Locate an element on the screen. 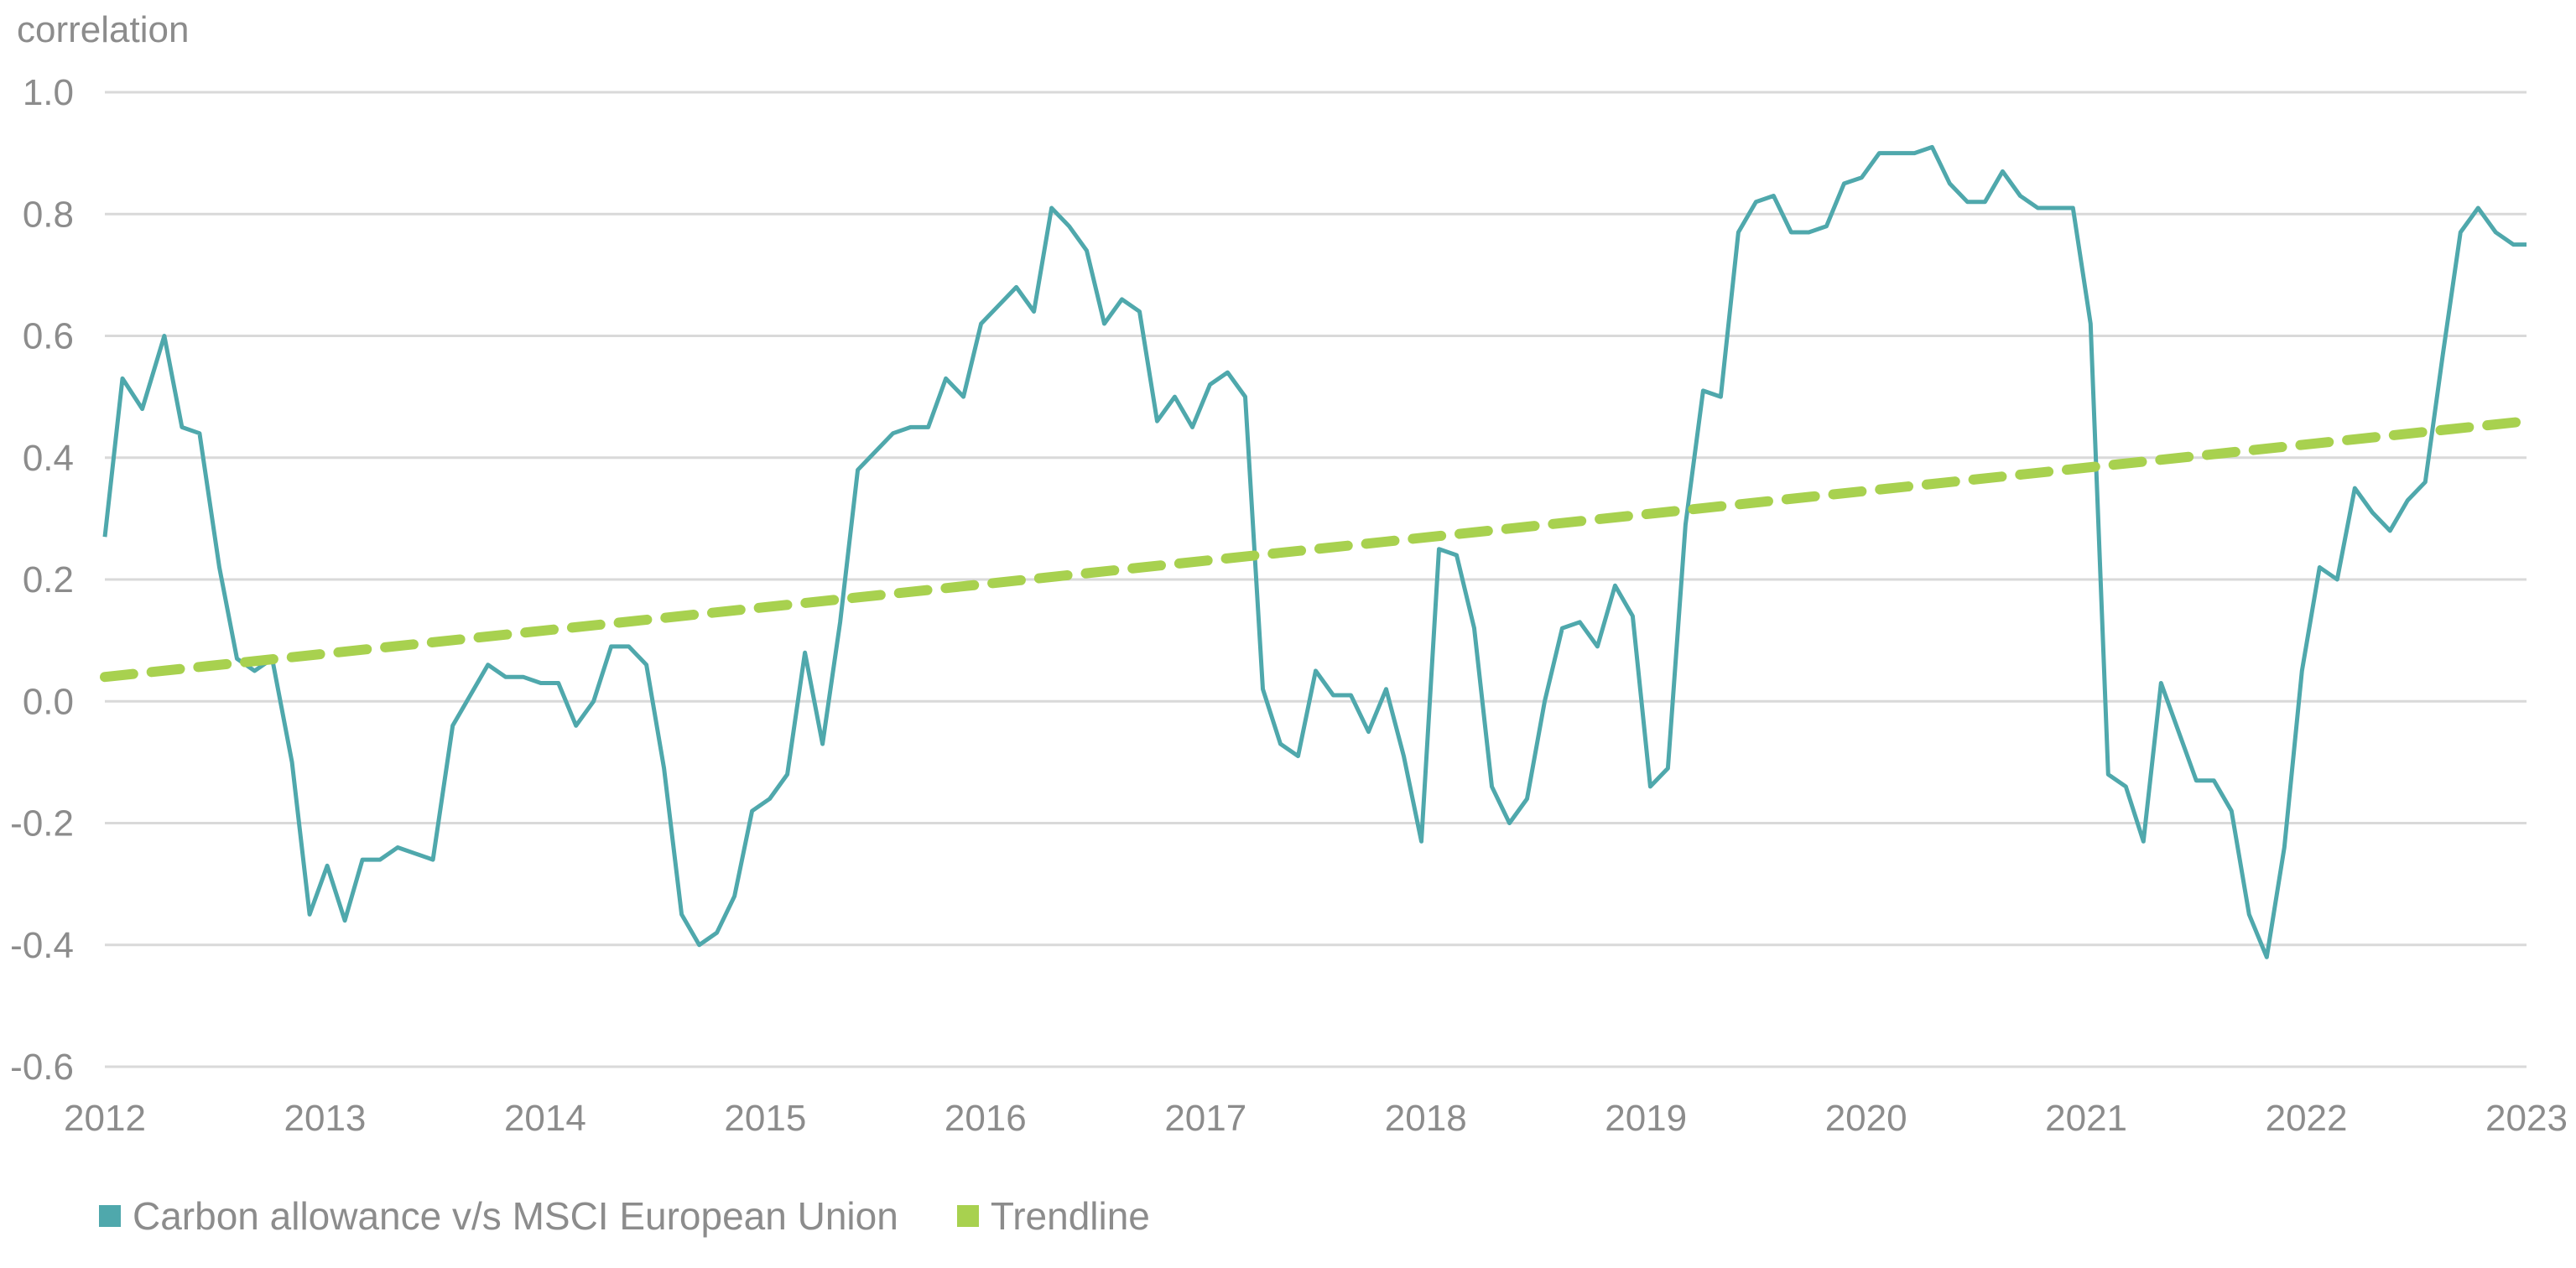 The image size is (2576, 1268). y-tick-label: 0.2 is located at coordinates (48, 579).